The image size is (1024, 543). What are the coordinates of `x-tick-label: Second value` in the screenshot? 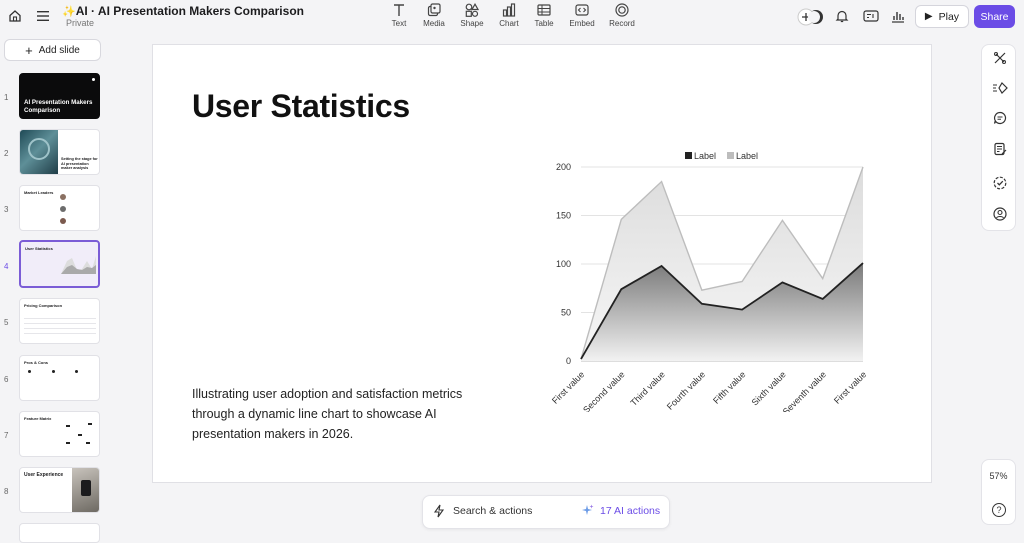 It's located at (604, 390).